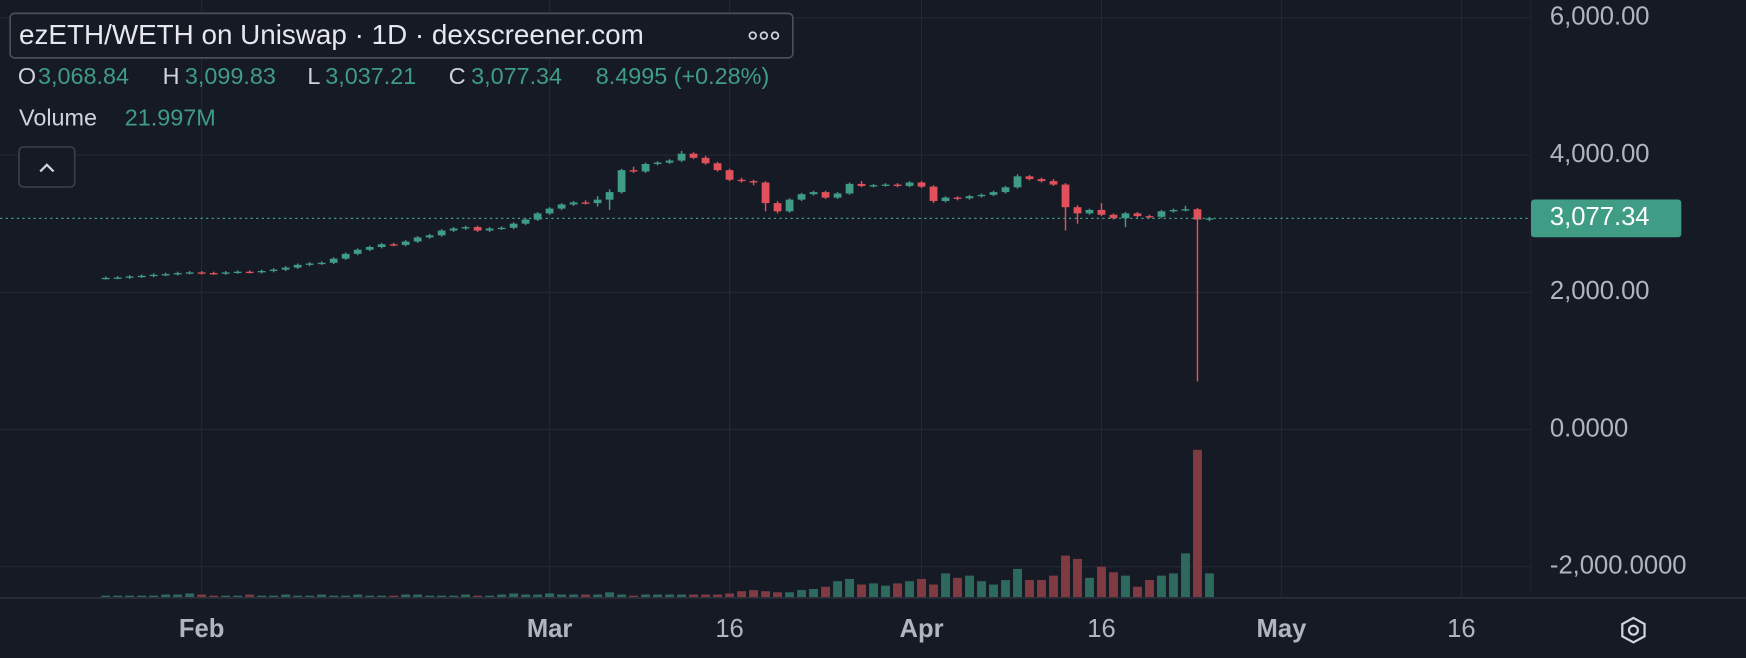 This screenshot has width=1746, height=658. Describe the element at coordinates (550, 629) in the screenshot. I see `x-tick-label: Mar` at that location.